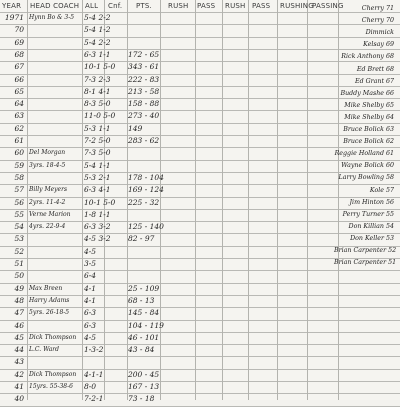  What do you see at coordinates (19, 91) in the screenshot?
I see `cell-year: 65` at bounding box center [19, 91].